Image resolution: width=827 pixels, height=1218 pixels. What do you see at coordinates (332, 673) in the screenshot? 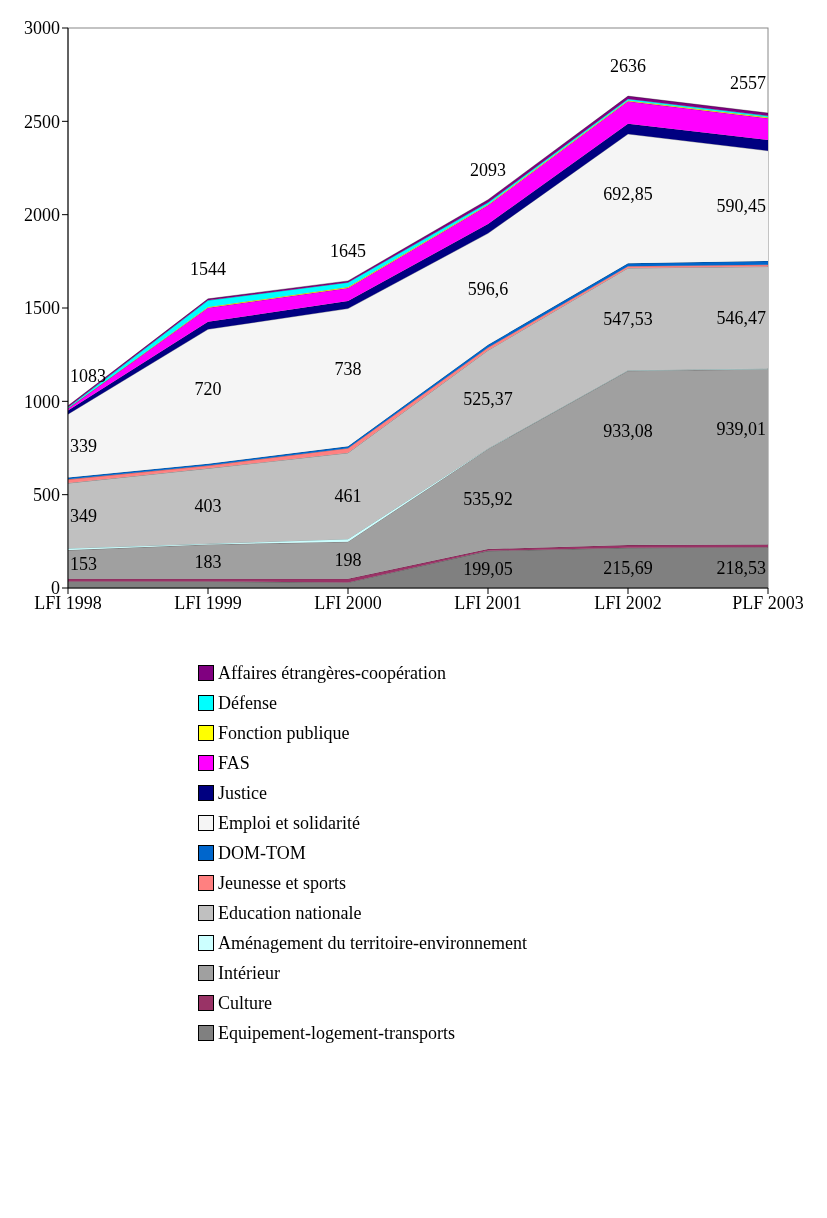
I see `legend-label: Affaires étrangères-coopération` at bounding box center [332, 673].